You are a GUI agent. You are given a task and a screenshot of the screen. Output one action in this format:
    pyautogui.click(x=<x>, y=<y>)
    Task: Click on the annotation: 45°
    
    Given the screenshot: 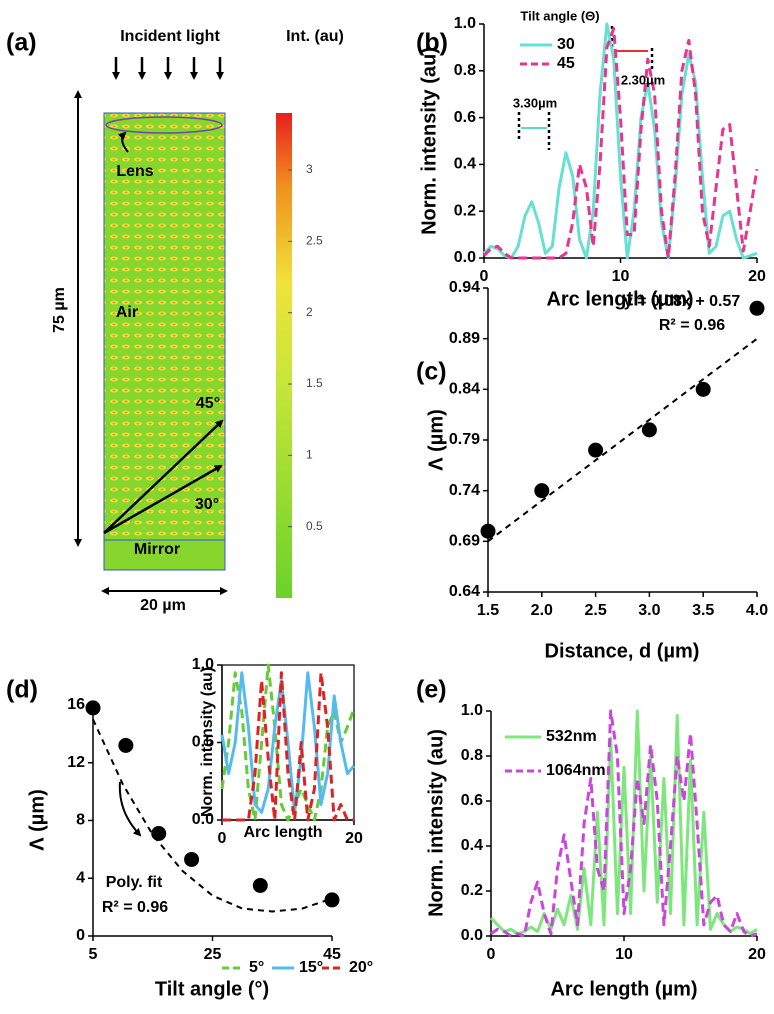 What is the action you would take?
    pyautogui.click(x=208, y=403)
    